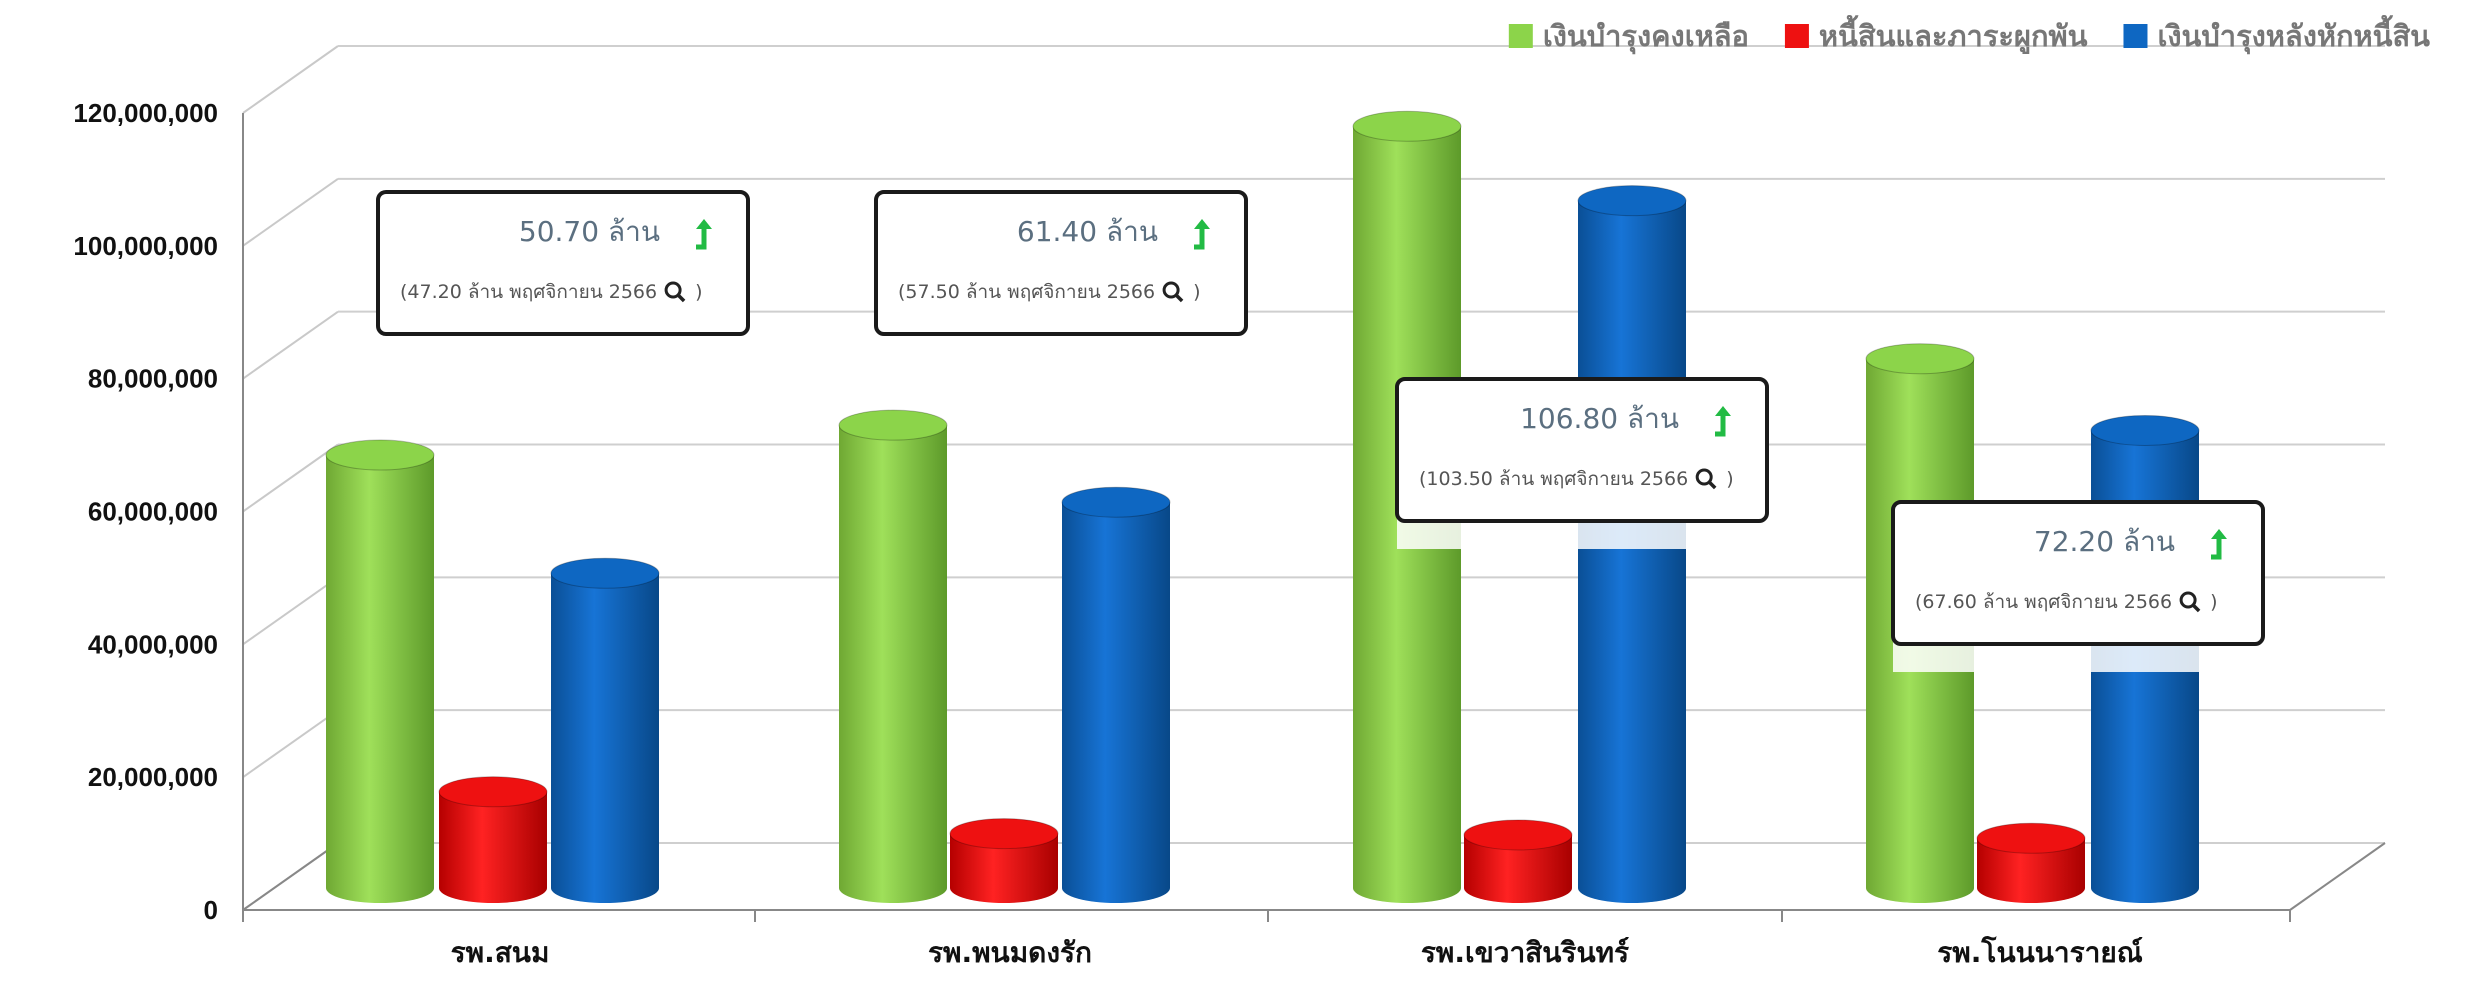 The width and height of the screenshot is (2476, 1000). I want to click on value-callout: 106.80 ล้าน (103.50 ล้าน พฤศจิกายน 2566), so click(1582, 463).